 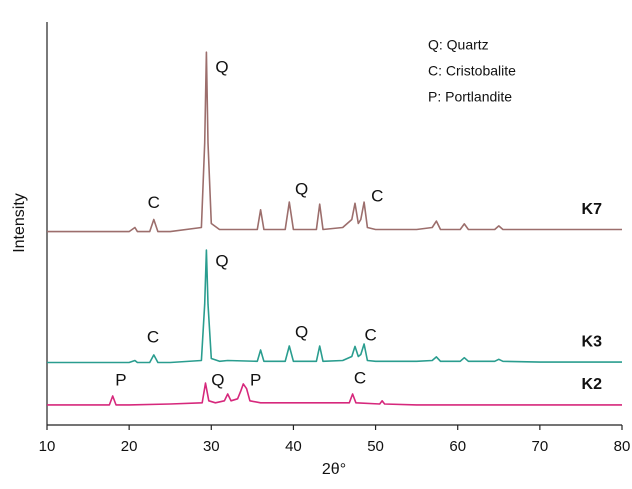 What do you see at coordinates (211, 446) in the screenshot?
I see `x-tick-label: 30` at bounding box center [211, 446].